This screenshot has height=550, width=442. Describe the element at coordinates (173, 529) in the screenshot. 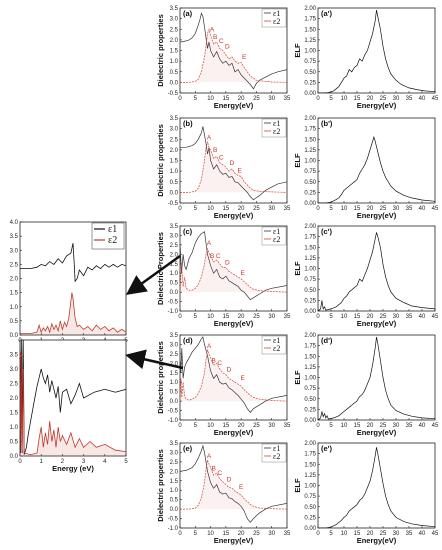

I see `y-tick-label: -1.0` at that location.